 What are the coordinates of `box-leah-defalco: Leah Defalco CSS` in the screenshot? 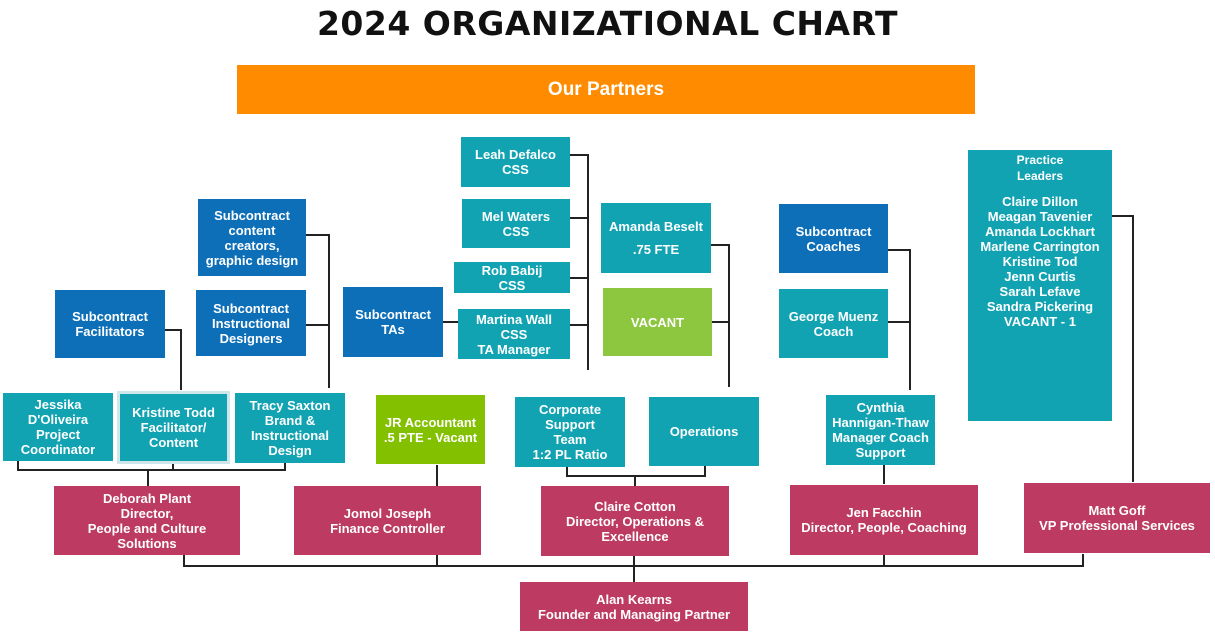 It's located at (515, 162).